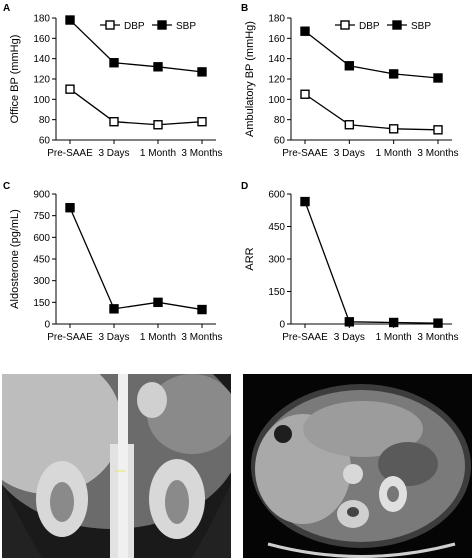 The width and height of the screenshot is (474, 560). I want to click on y-axis-label: Office BP (mmHg), so click(15, 79).